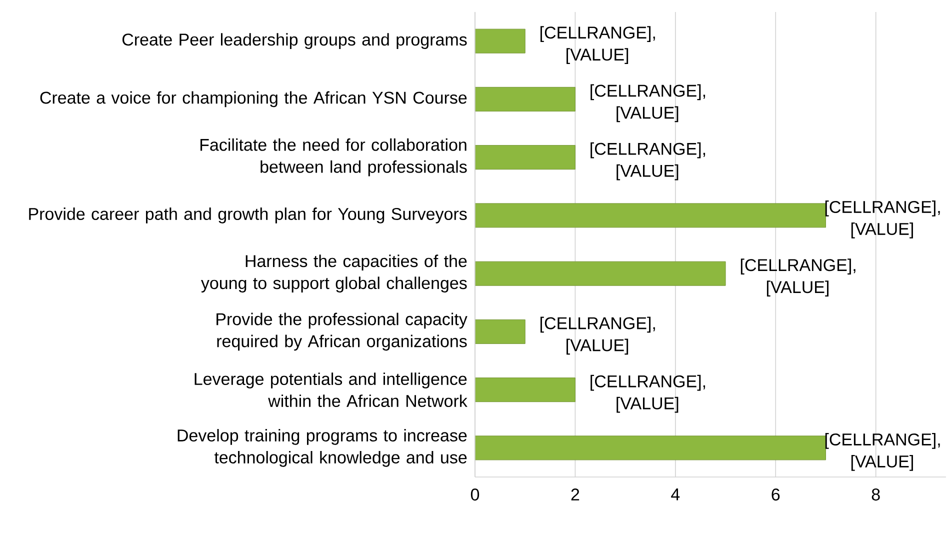  What do you see at coordinates (342, 331) in the screenshot?
I see `y-tick-label: Provide the professional capacity required by African organizations` at bounding box center [342, 331].